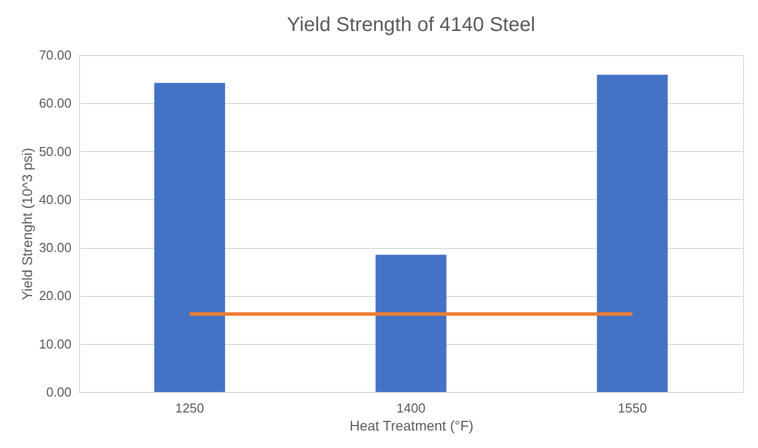 This screenshot has width=758, height=448. What do you see at coordinates (411, 25) in the screenshot?
I see `chart-title: Yield Strength of 4140 Steel` at bounding box center [411, 25].